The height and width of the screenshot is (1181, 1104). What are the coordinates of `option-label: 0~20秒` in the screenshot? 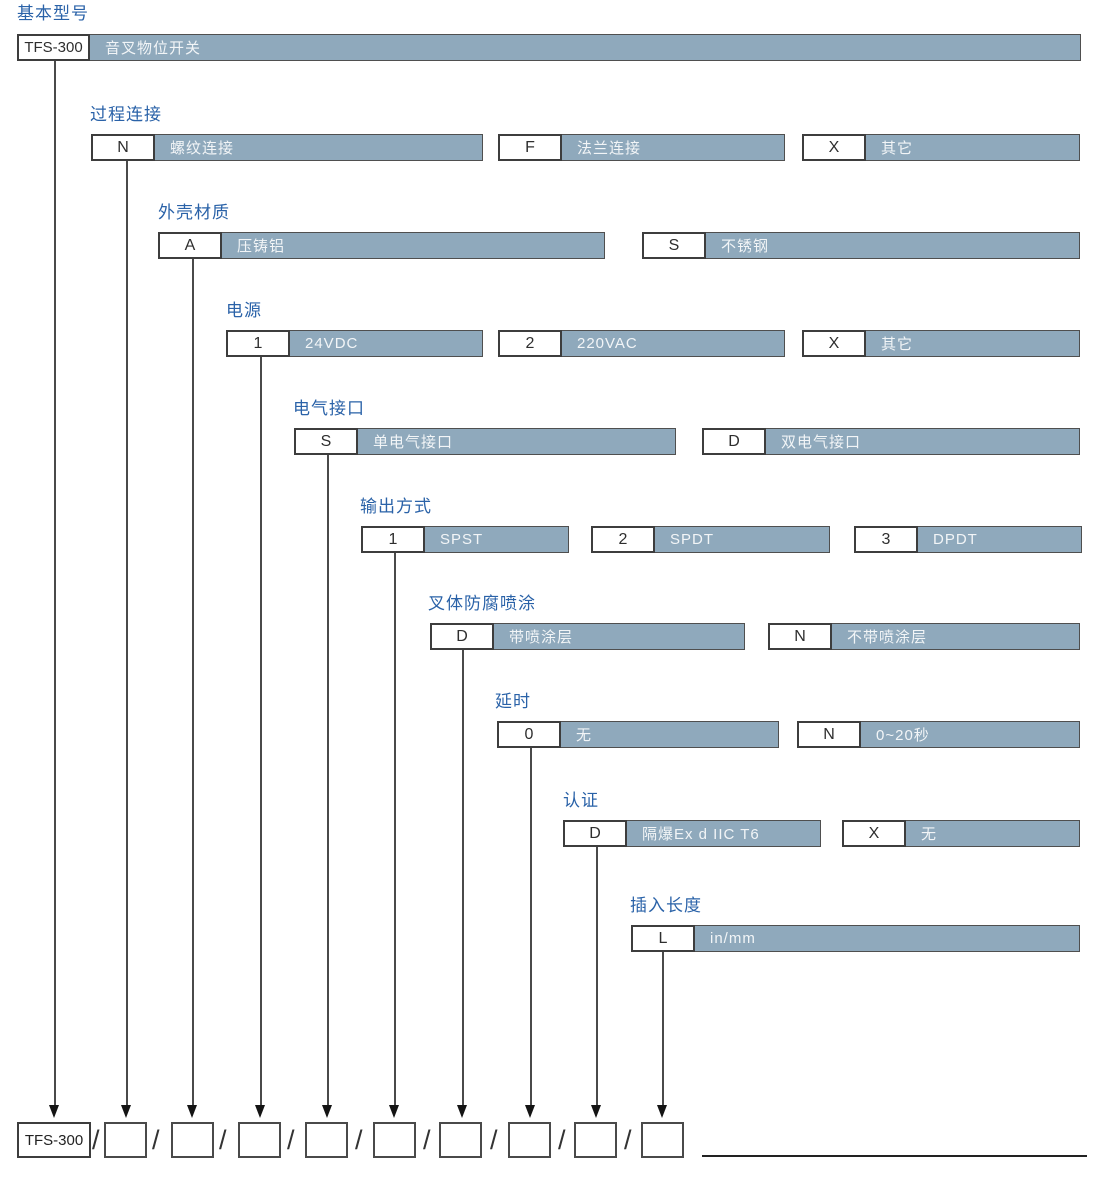 It's located at (970, 734).